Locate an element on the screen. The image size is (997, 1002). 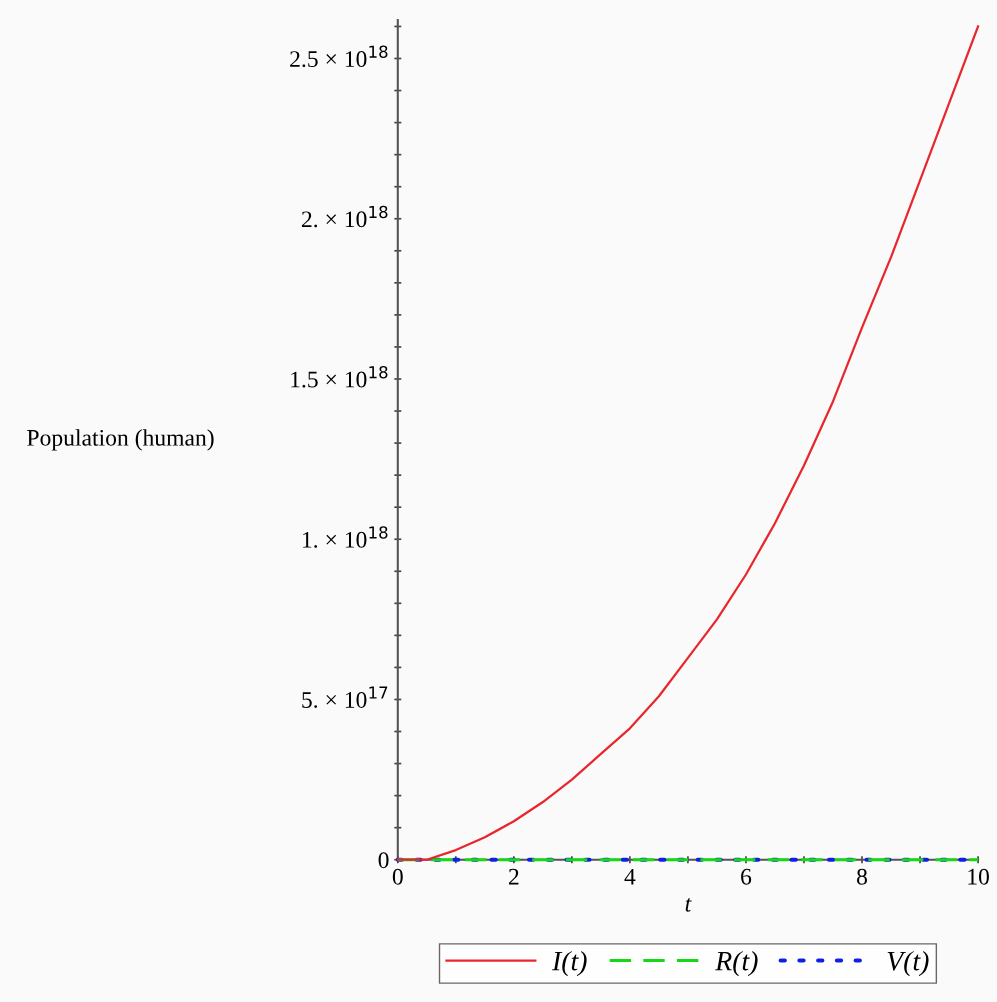
y-tick-label: 1.5 × 10$^{18}$ is located at coordinates (339, 376).